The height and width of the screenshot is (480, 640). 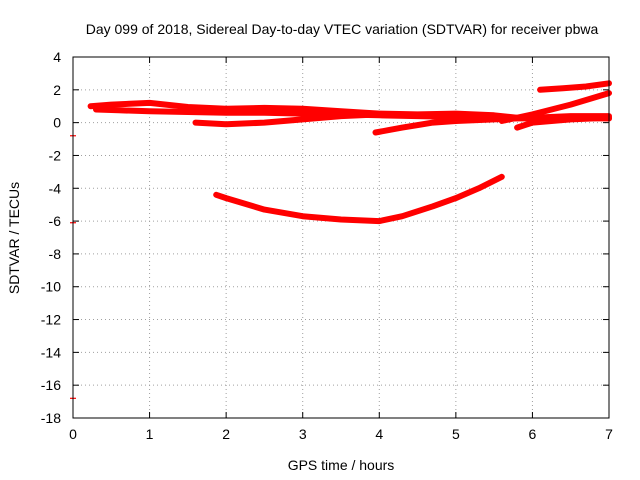 I want to click on y-tick-label: -8, so click(x=55, y=254).